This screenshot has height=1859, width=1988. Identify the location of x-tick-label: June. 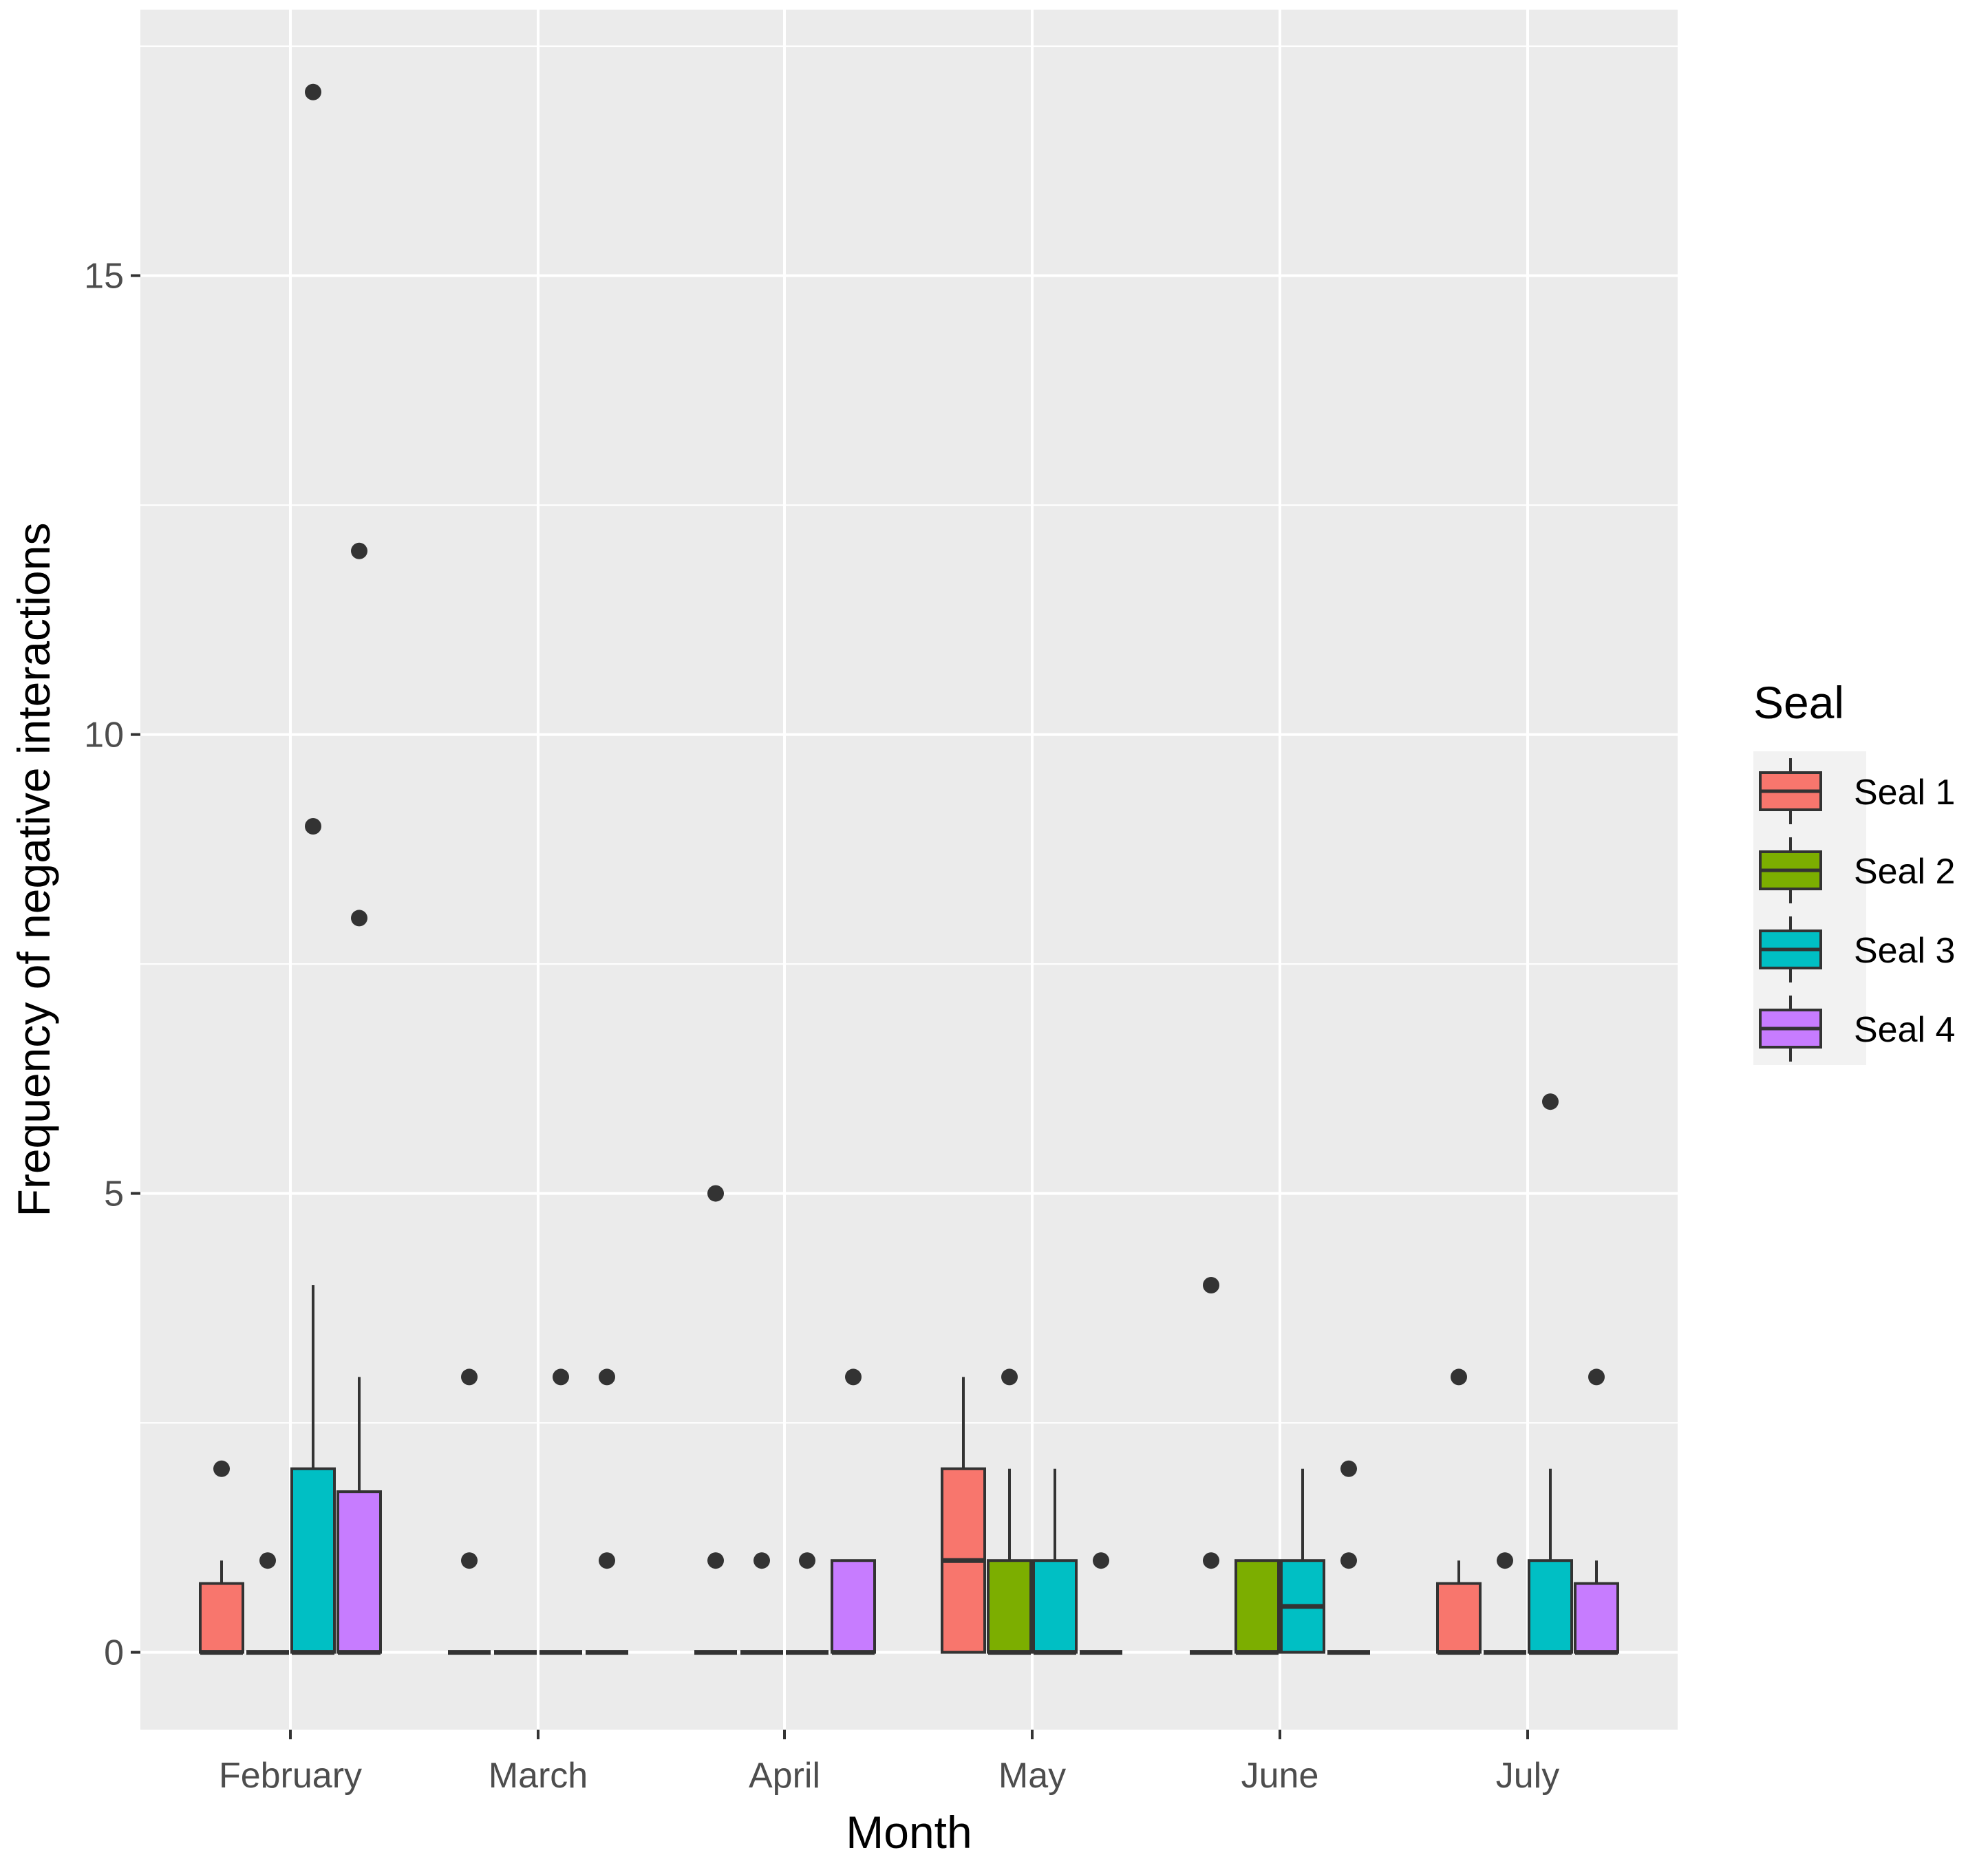
(1280, 1776).